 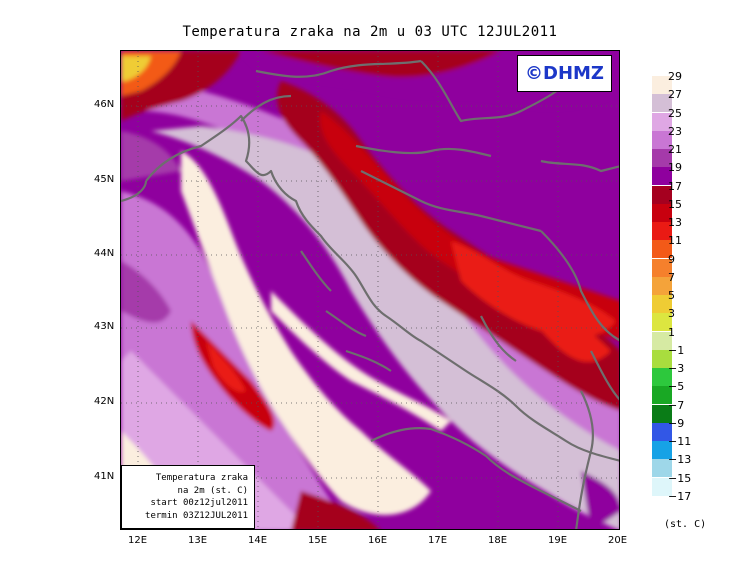 I want to click on info-line-title: Temperatura zraka, so click(x=201, y=478).